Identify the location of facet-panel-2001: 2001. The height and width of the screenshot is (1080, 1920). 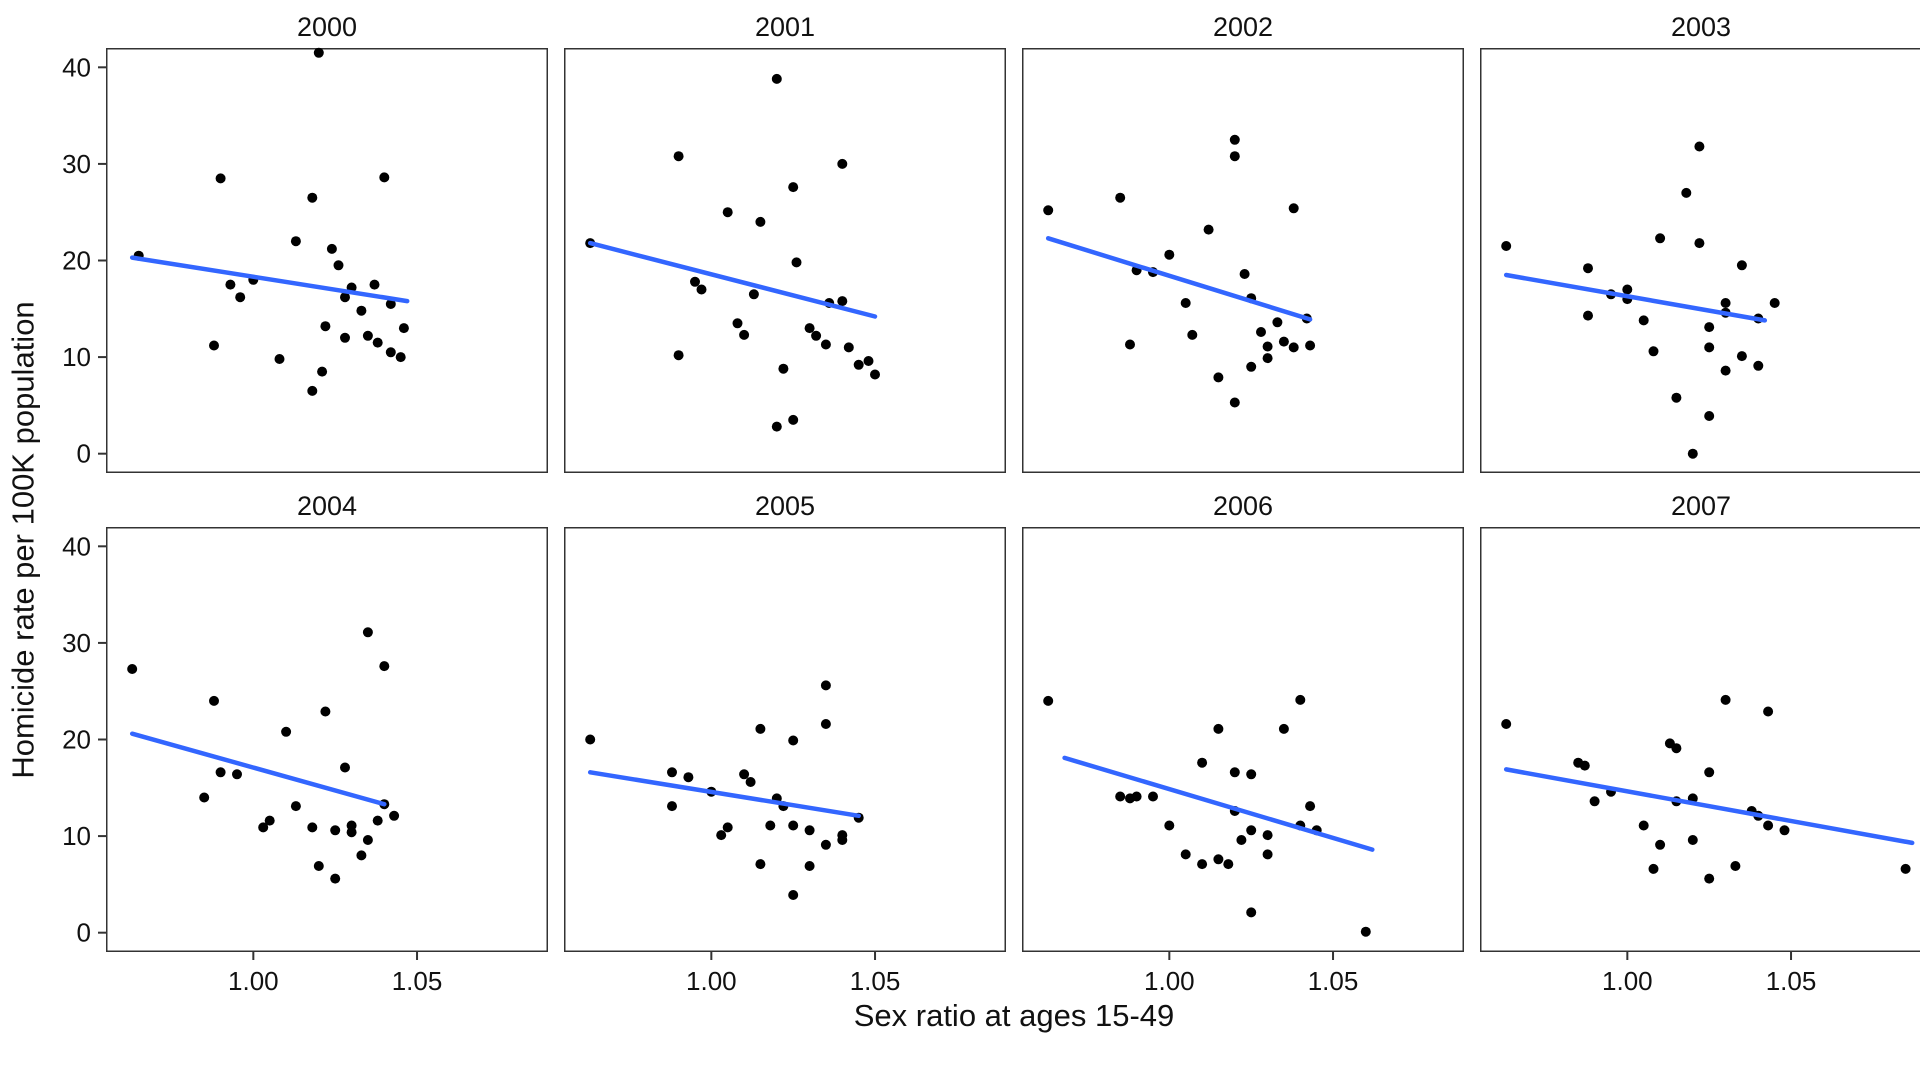
(785, 240).